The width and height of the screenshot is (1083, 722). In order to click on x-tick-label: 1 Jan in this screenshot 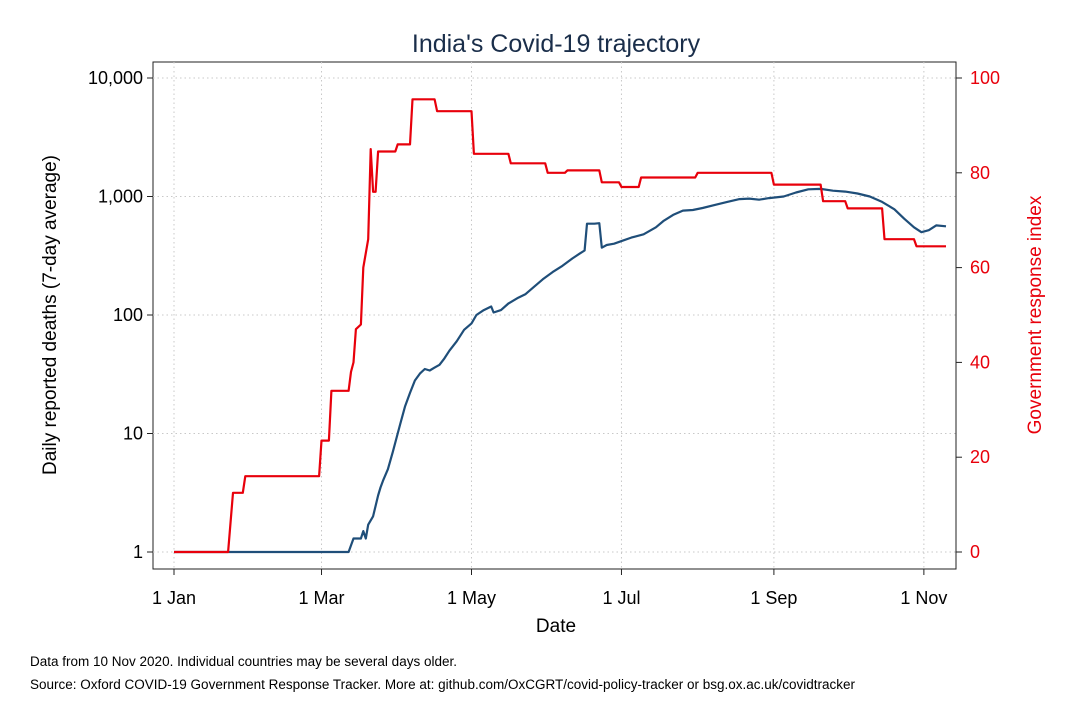, I will do `click(174, 598)`.